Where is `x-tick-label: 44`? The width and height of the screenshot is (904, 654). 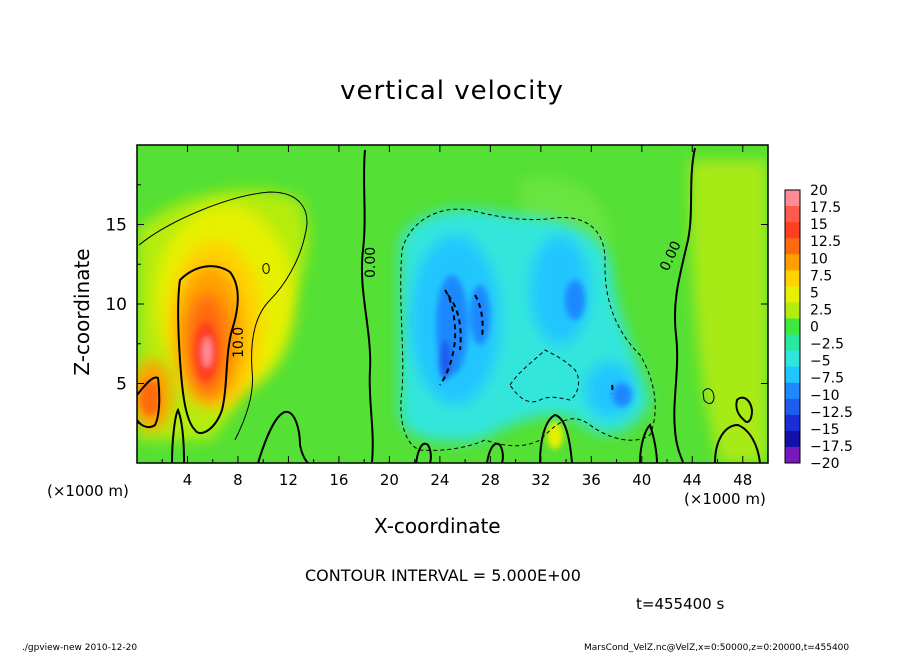
x-tick-label: 44 is located at coordinates (692, 480).